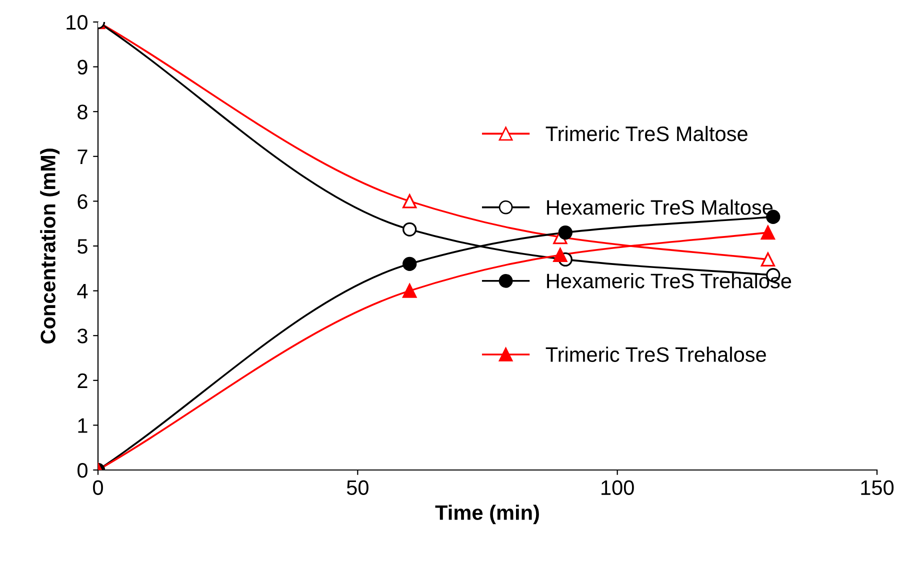  Describe the element at coordinates (98, 488) in the screenshot. I see `x-tick-label: 0` at that location.